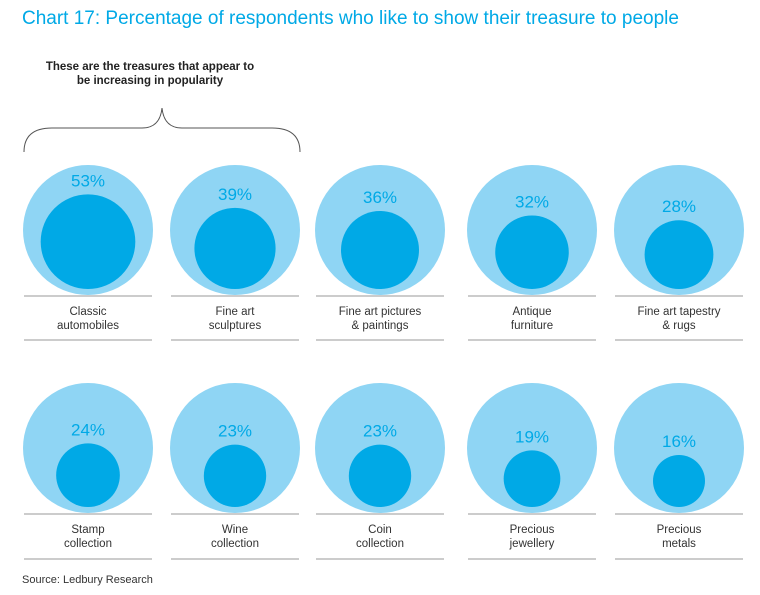 This screenshot has height=595, width=760. I want to click on value-label: 36%, so click(380, 197).